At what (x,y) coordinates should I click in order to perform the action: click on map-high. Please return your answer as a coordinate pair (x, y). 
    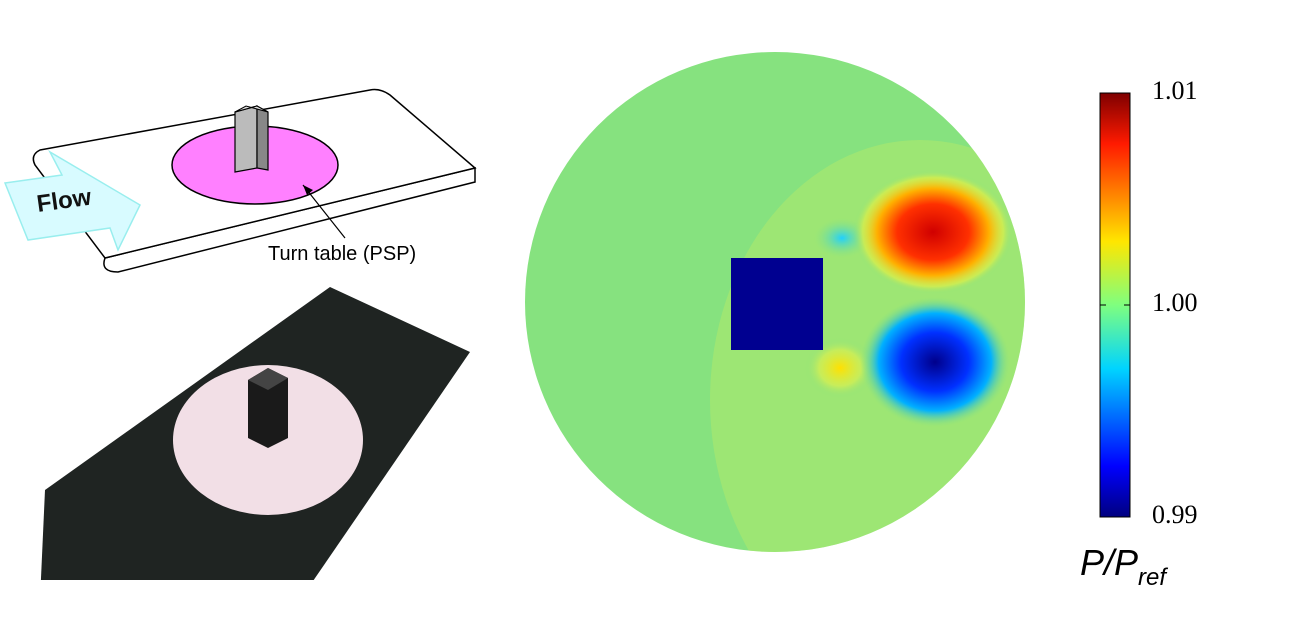
    Looking at the image, I should click on (933, 232).